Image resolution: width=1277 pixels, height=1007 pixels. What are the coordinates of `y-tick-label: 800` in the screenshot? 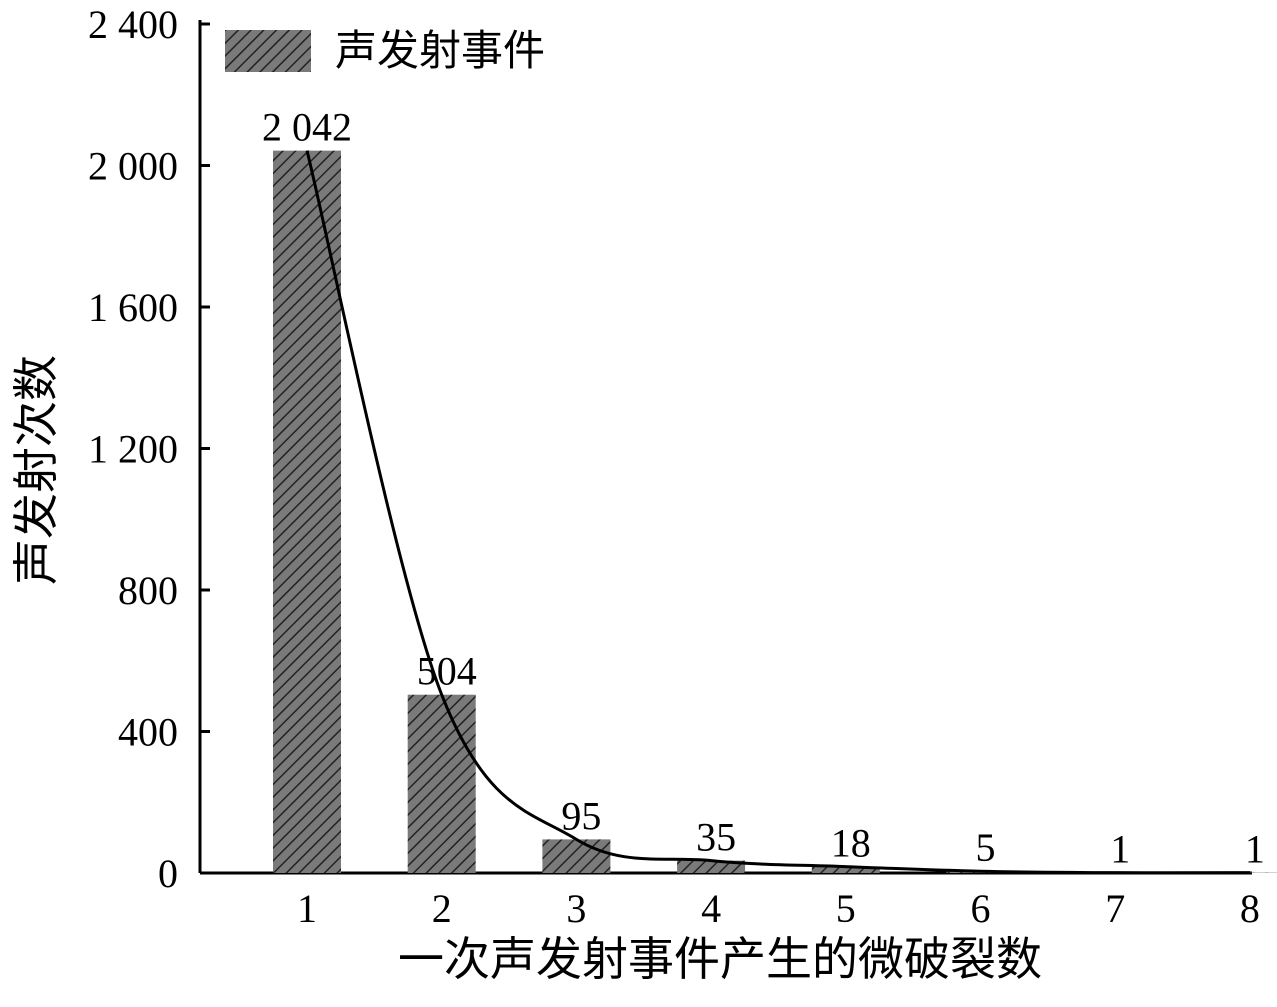 It's located at (148, 590).